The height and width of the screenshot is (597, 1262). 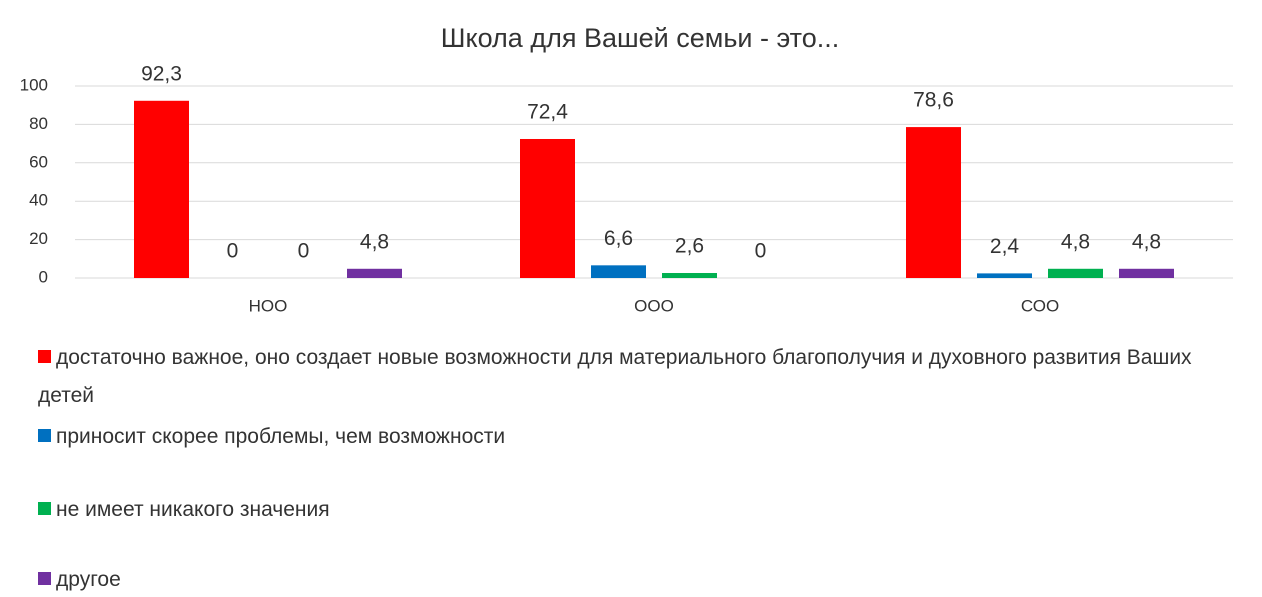 I want to click on data-label: 78,6, so click(x=933, y=100).